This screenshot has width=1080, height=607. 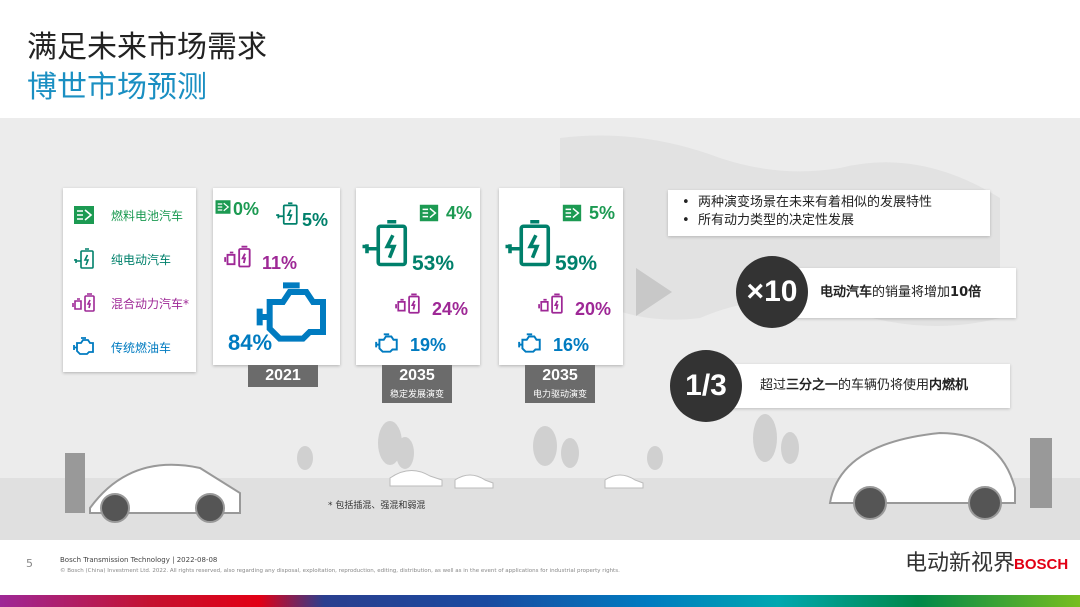 I want to click on hybrid-share: 24%, so click(x=450, y=309).